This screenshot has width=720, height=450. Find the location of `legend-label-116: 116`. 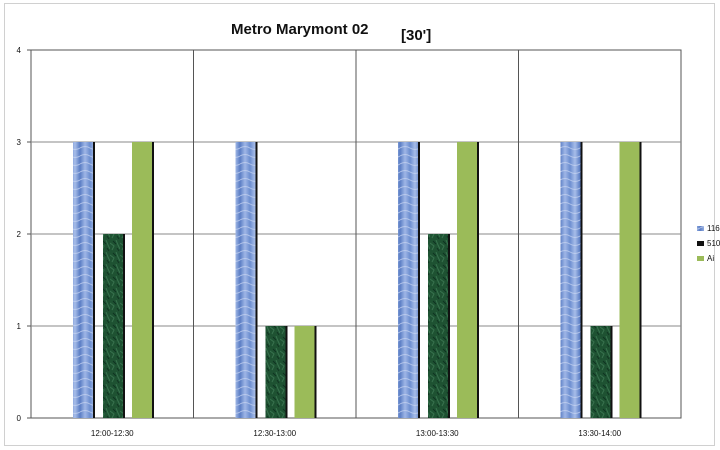

legend-label-116: 116 is located at coordinates (713, 228).